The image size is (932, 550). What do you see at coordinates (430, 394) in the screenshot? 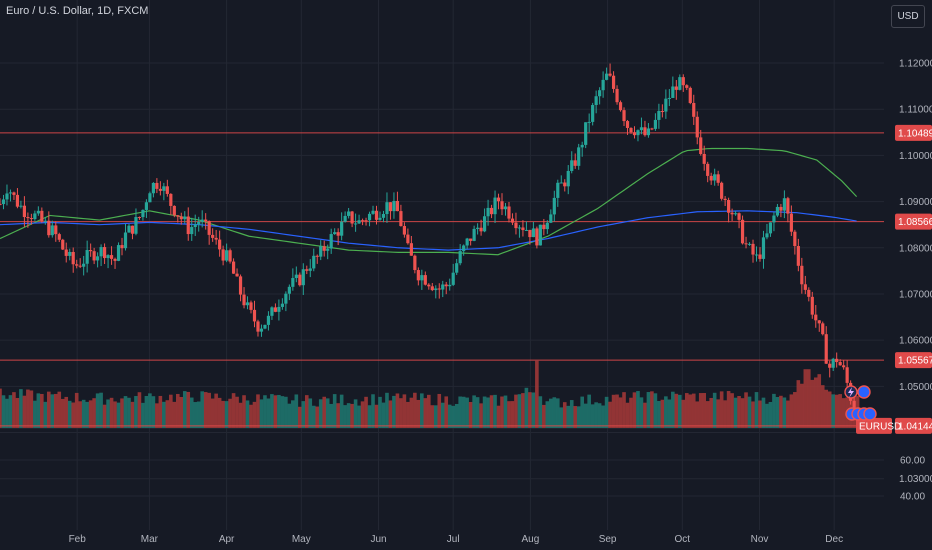
I see `volume-bars` at bounding box center [430, 394].